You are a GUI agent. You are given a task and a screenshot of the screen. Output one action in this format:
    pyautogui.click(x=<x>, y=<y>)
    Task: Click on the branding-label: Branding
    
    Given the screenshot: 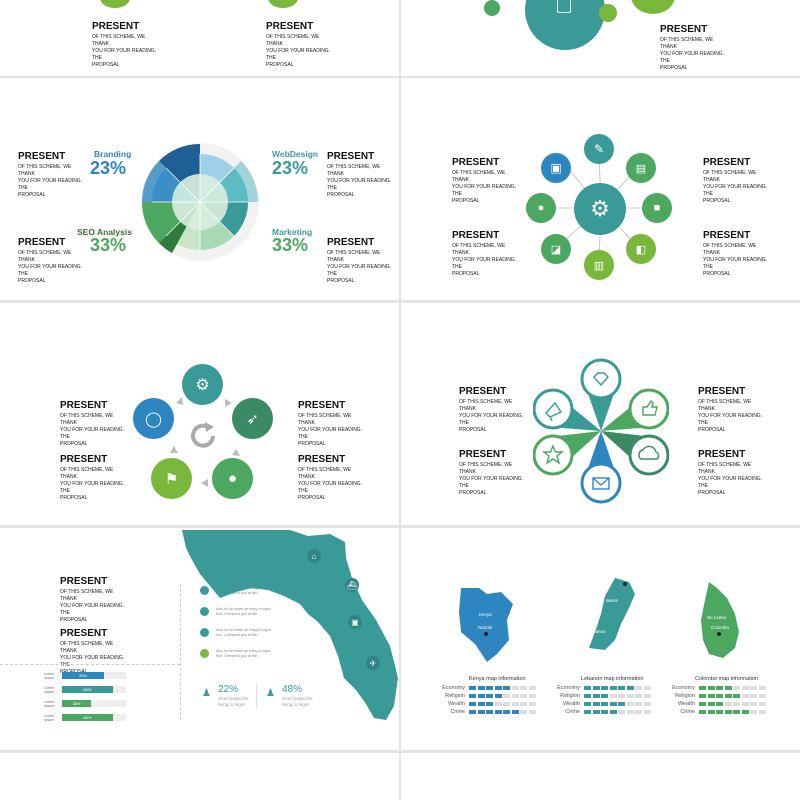 What is the action you would take?
    pyautogui.click(x=113, y=154)
    